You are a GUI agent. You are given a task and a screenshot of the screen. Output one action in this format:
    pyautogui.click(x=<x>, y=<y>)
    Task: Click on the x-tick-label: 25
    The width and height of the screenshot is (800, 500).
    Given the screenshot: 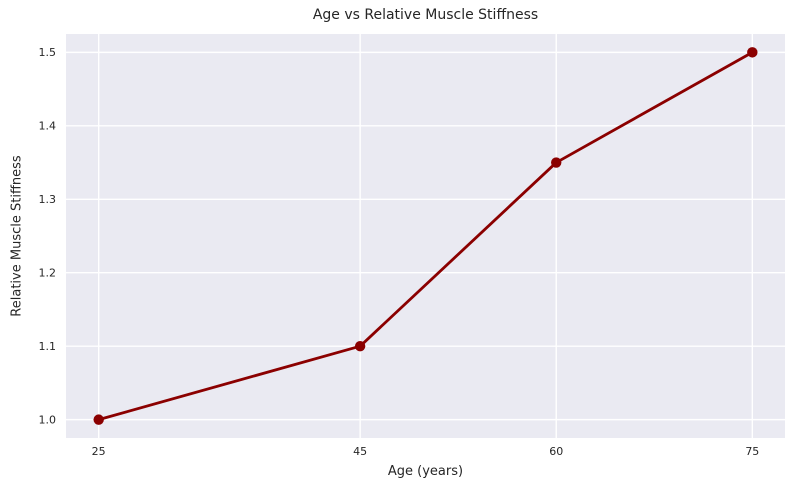 What is the action you would take?
    pyautogui.click(x=99, y=451)
    